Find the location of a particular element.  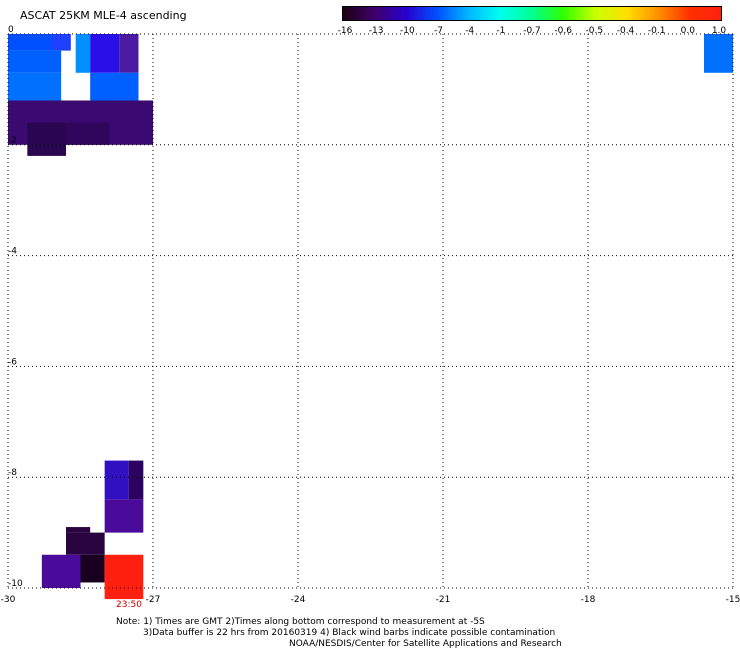

colorbar-tick-label: -1 is located at coordinates (501, 31).